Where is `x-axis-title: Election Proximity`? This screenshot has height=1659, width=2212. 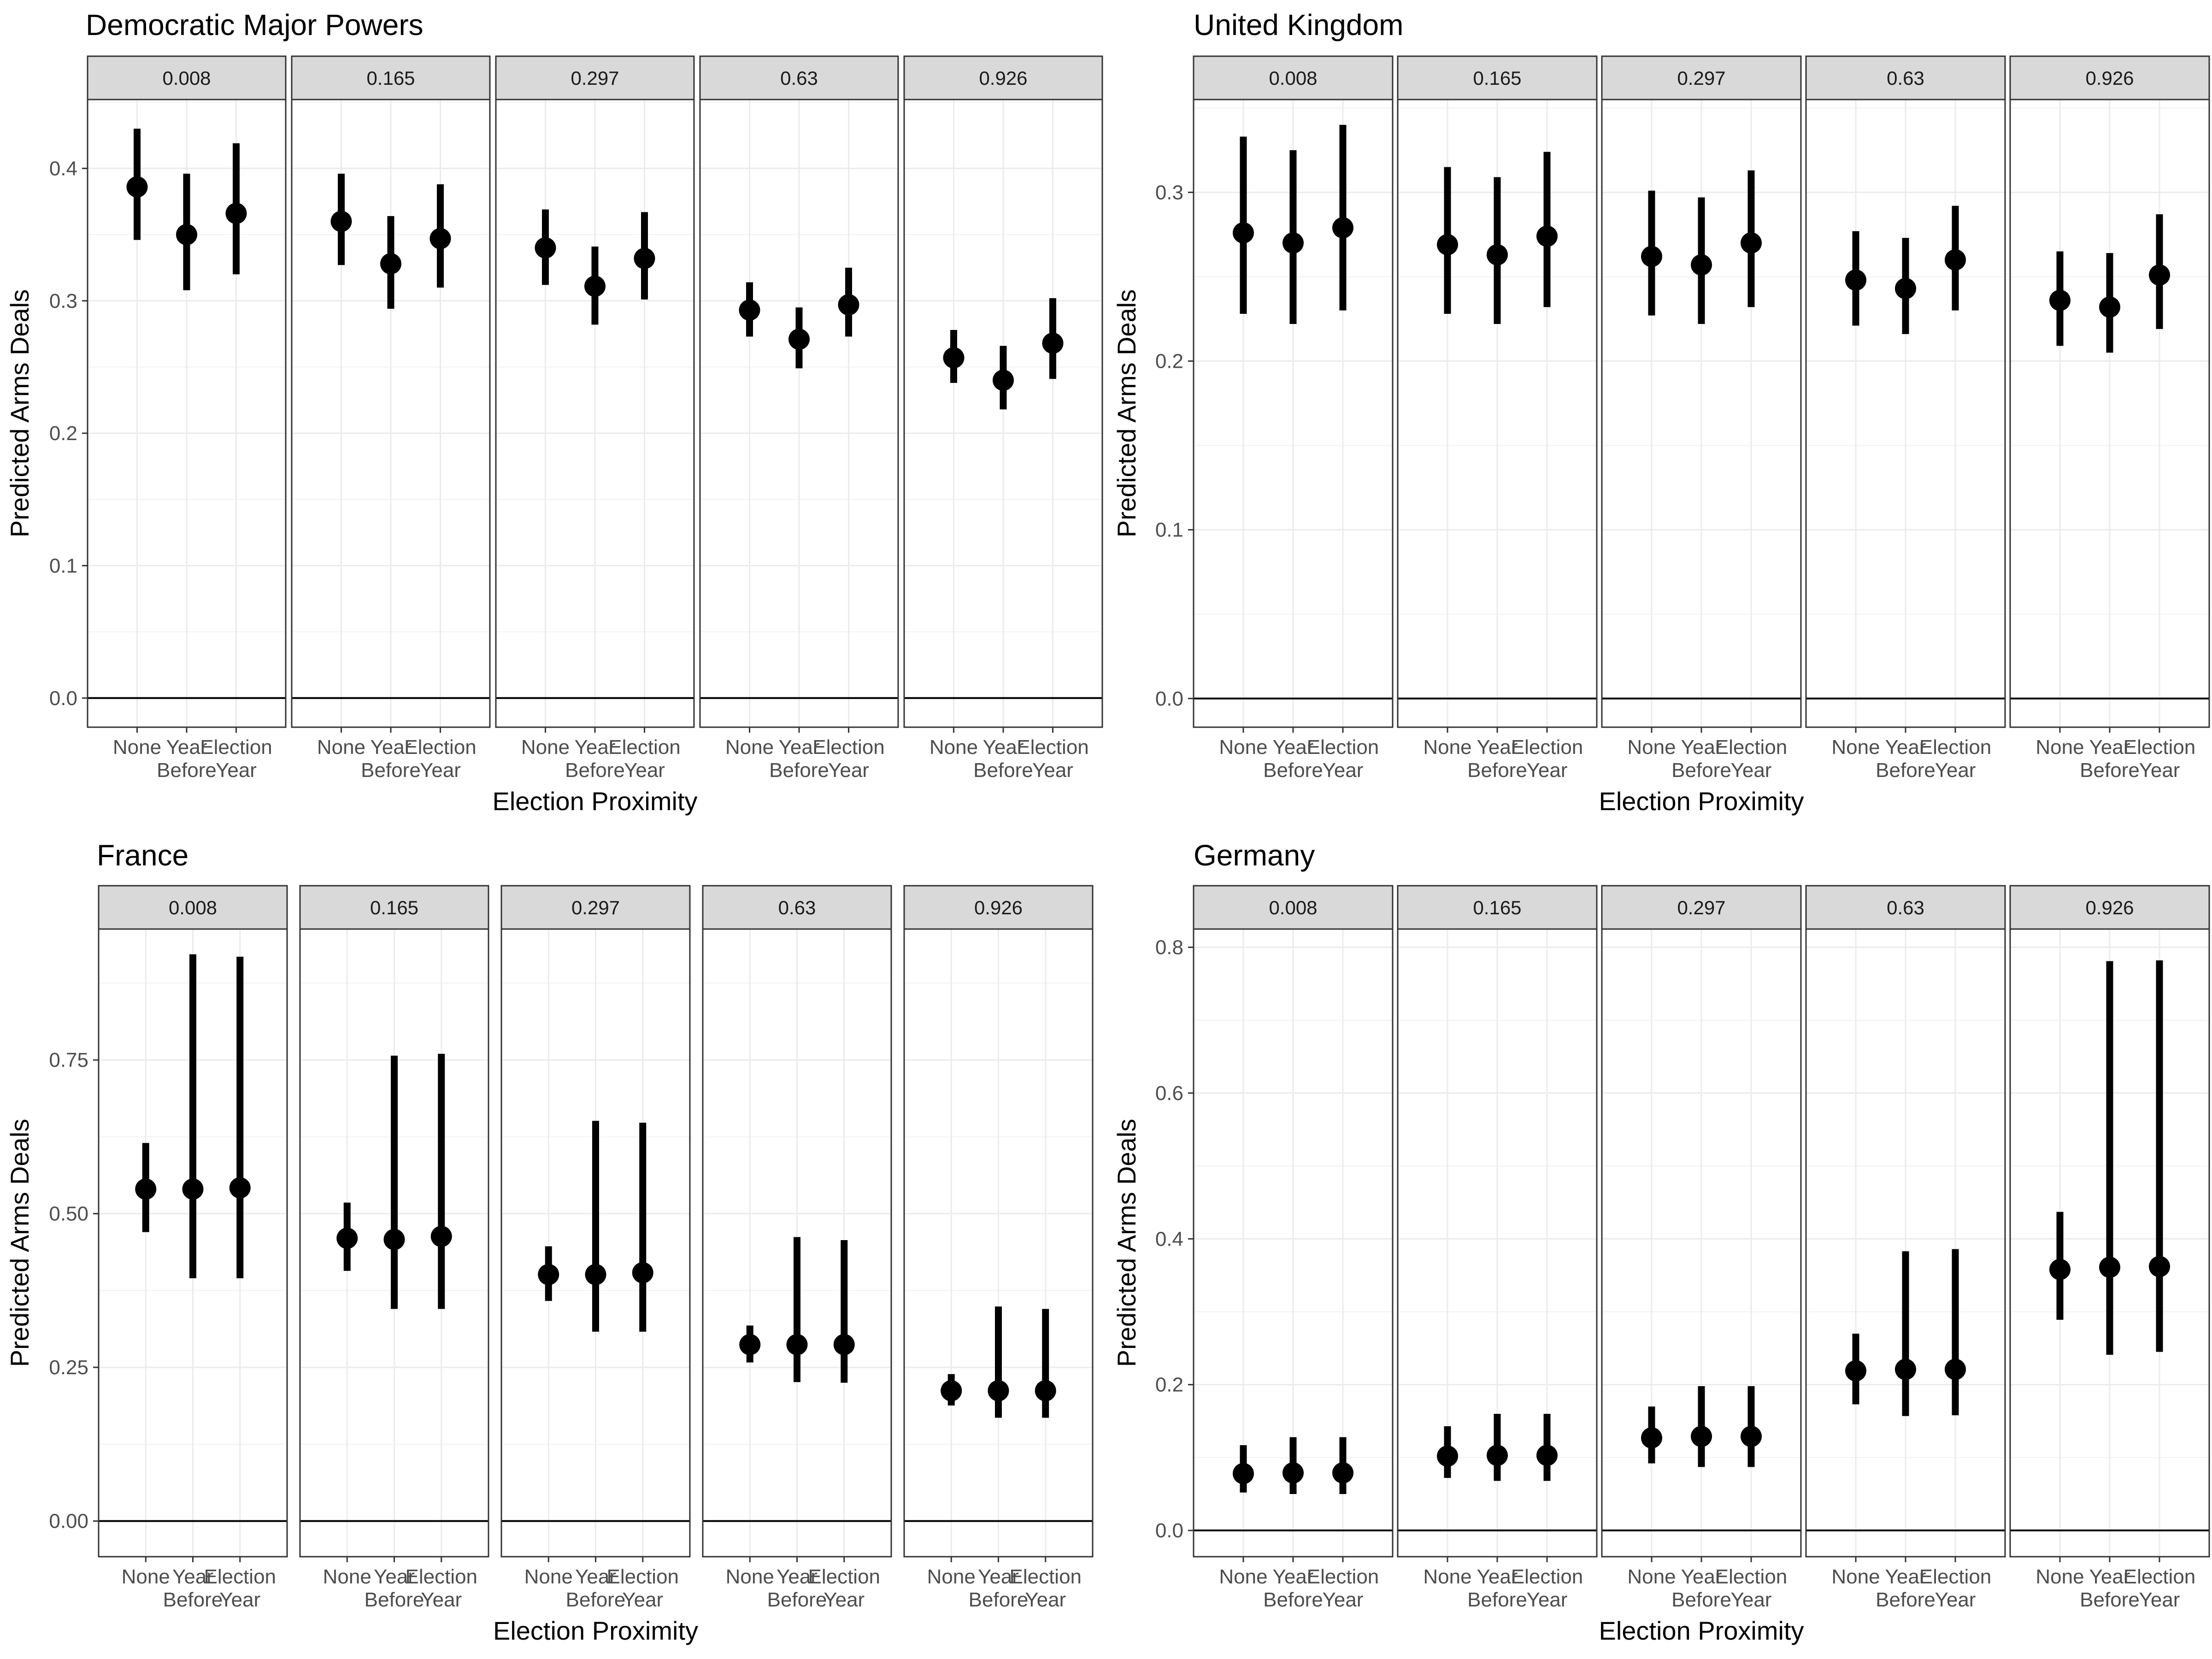 x-axis-title: Election Proximity is located at coordinates (594, 801).